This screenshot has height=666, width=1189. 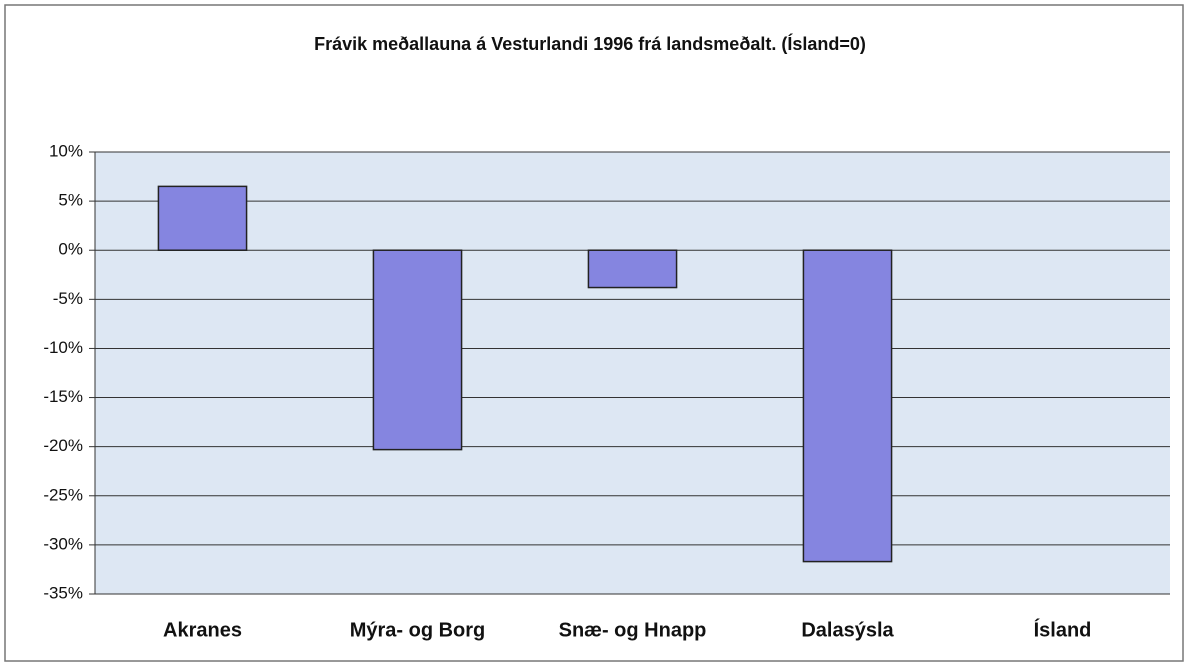 What do you see at coordinates (70, 249) in the screenshot?
I see `y-tick-label: 0%` at bounding box center [70, 249].